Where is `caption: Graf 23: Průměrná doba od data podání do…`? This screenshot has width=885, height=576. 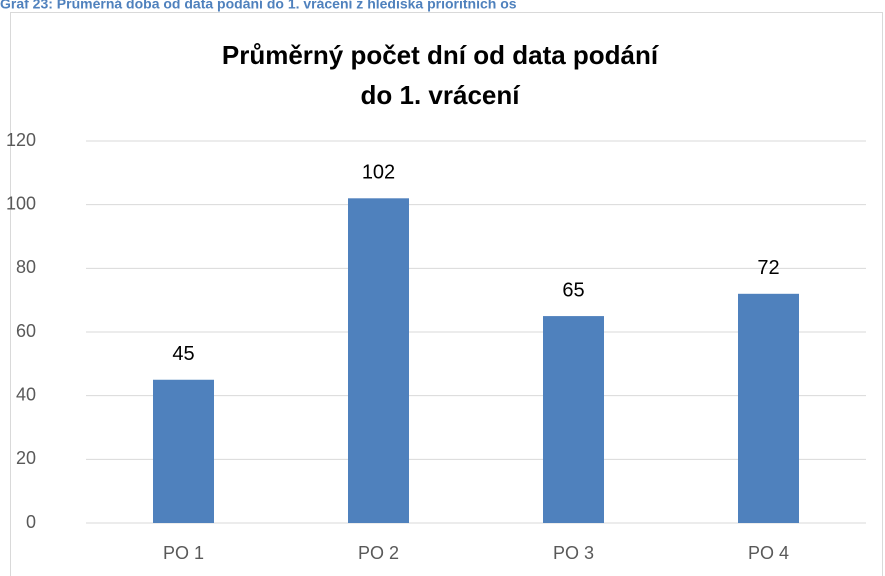
caption: Graf 23: Průměrná doba od data podání do… is located at coordinates (258, 6).